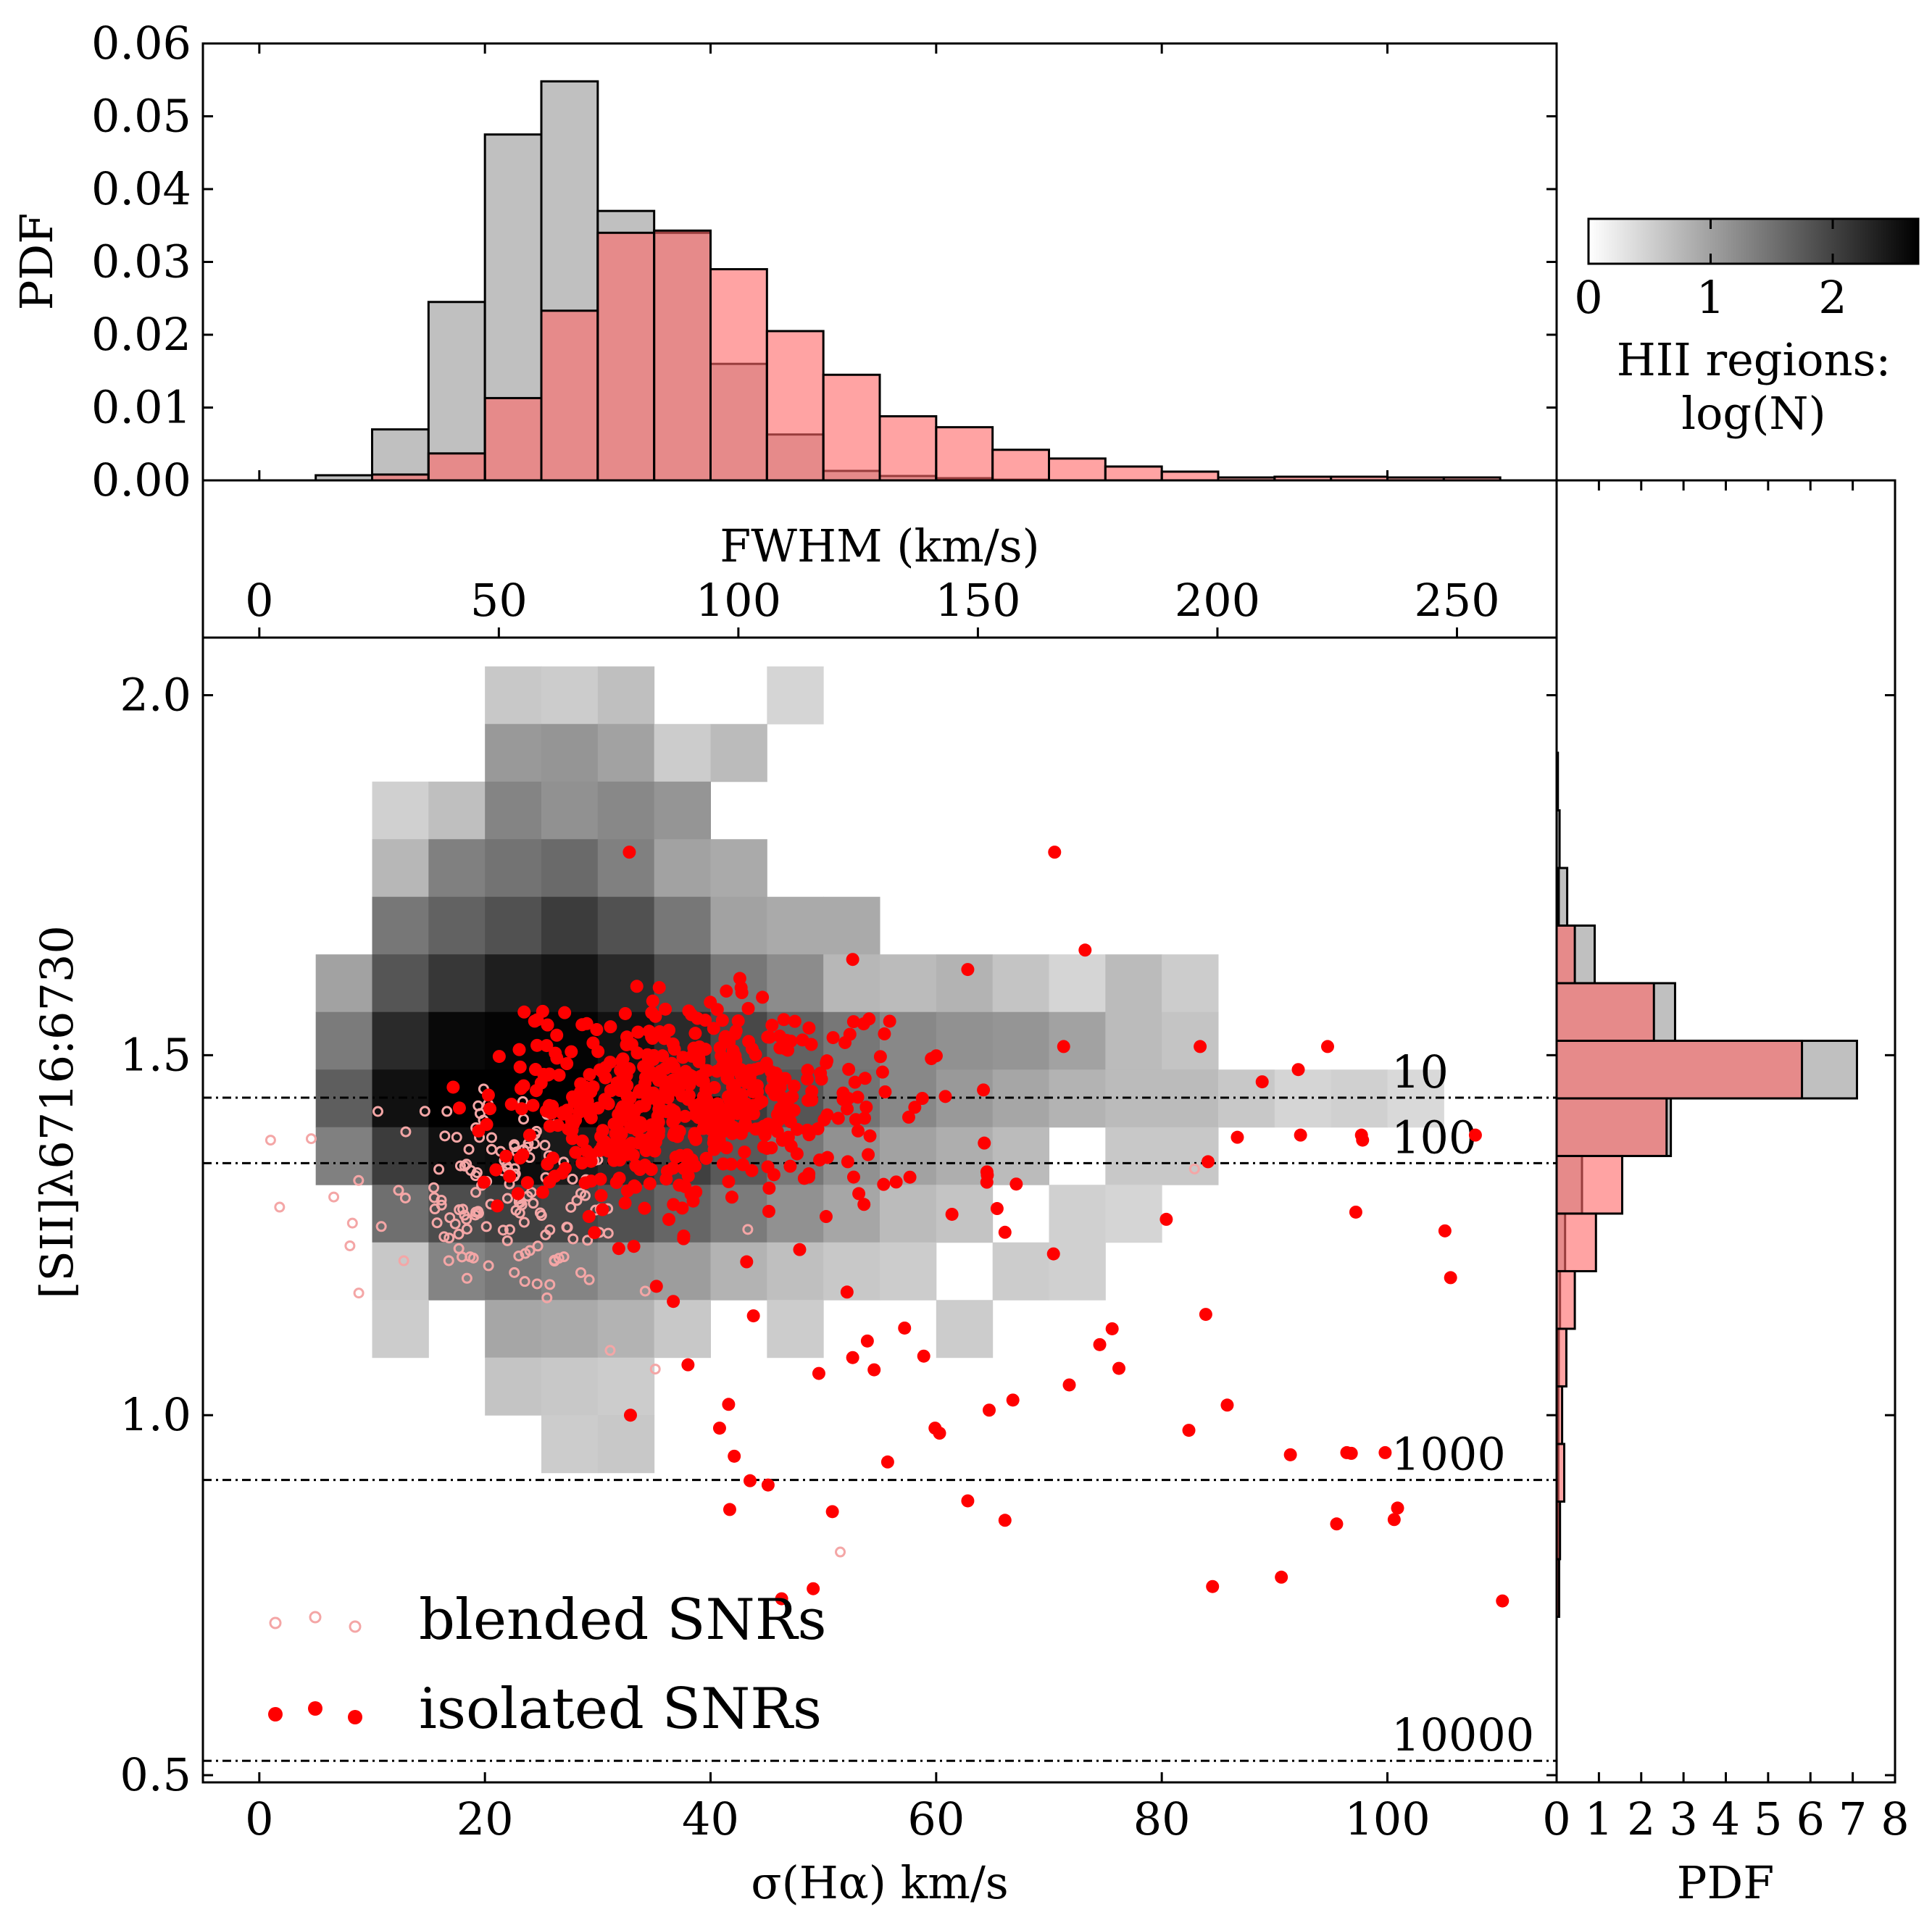 The height and width of the screenshot is (1928, 1932). Describe the element at coordinates (1754, 359) in the screenshot. I see `colorbar-title-line1: HII regions:` at that location.